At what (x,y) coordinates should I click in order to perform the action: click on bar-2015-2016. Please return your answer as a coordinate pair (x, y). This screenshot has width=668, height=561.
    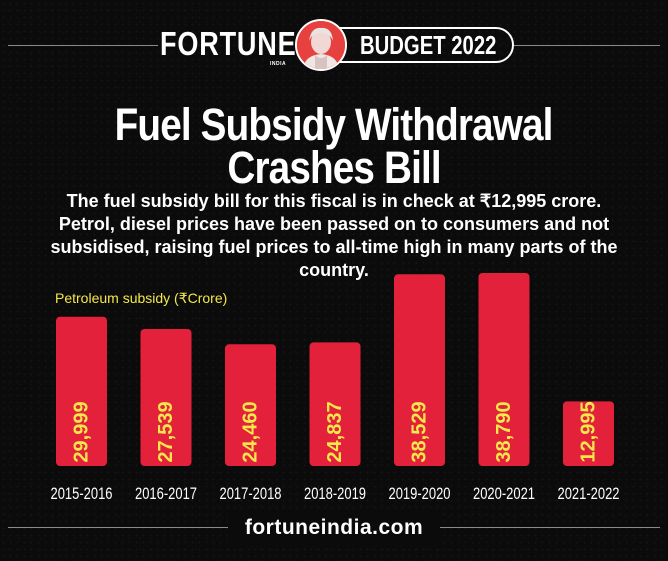
    Looking at the image, I should click on (81, 391).